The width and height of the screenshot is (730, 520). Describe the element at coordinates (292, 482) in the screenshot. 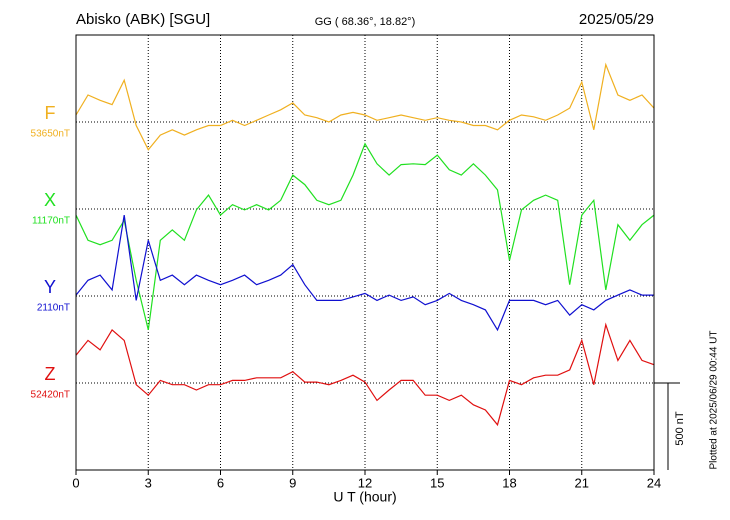

I see `x-tick-label: 9` at that location.